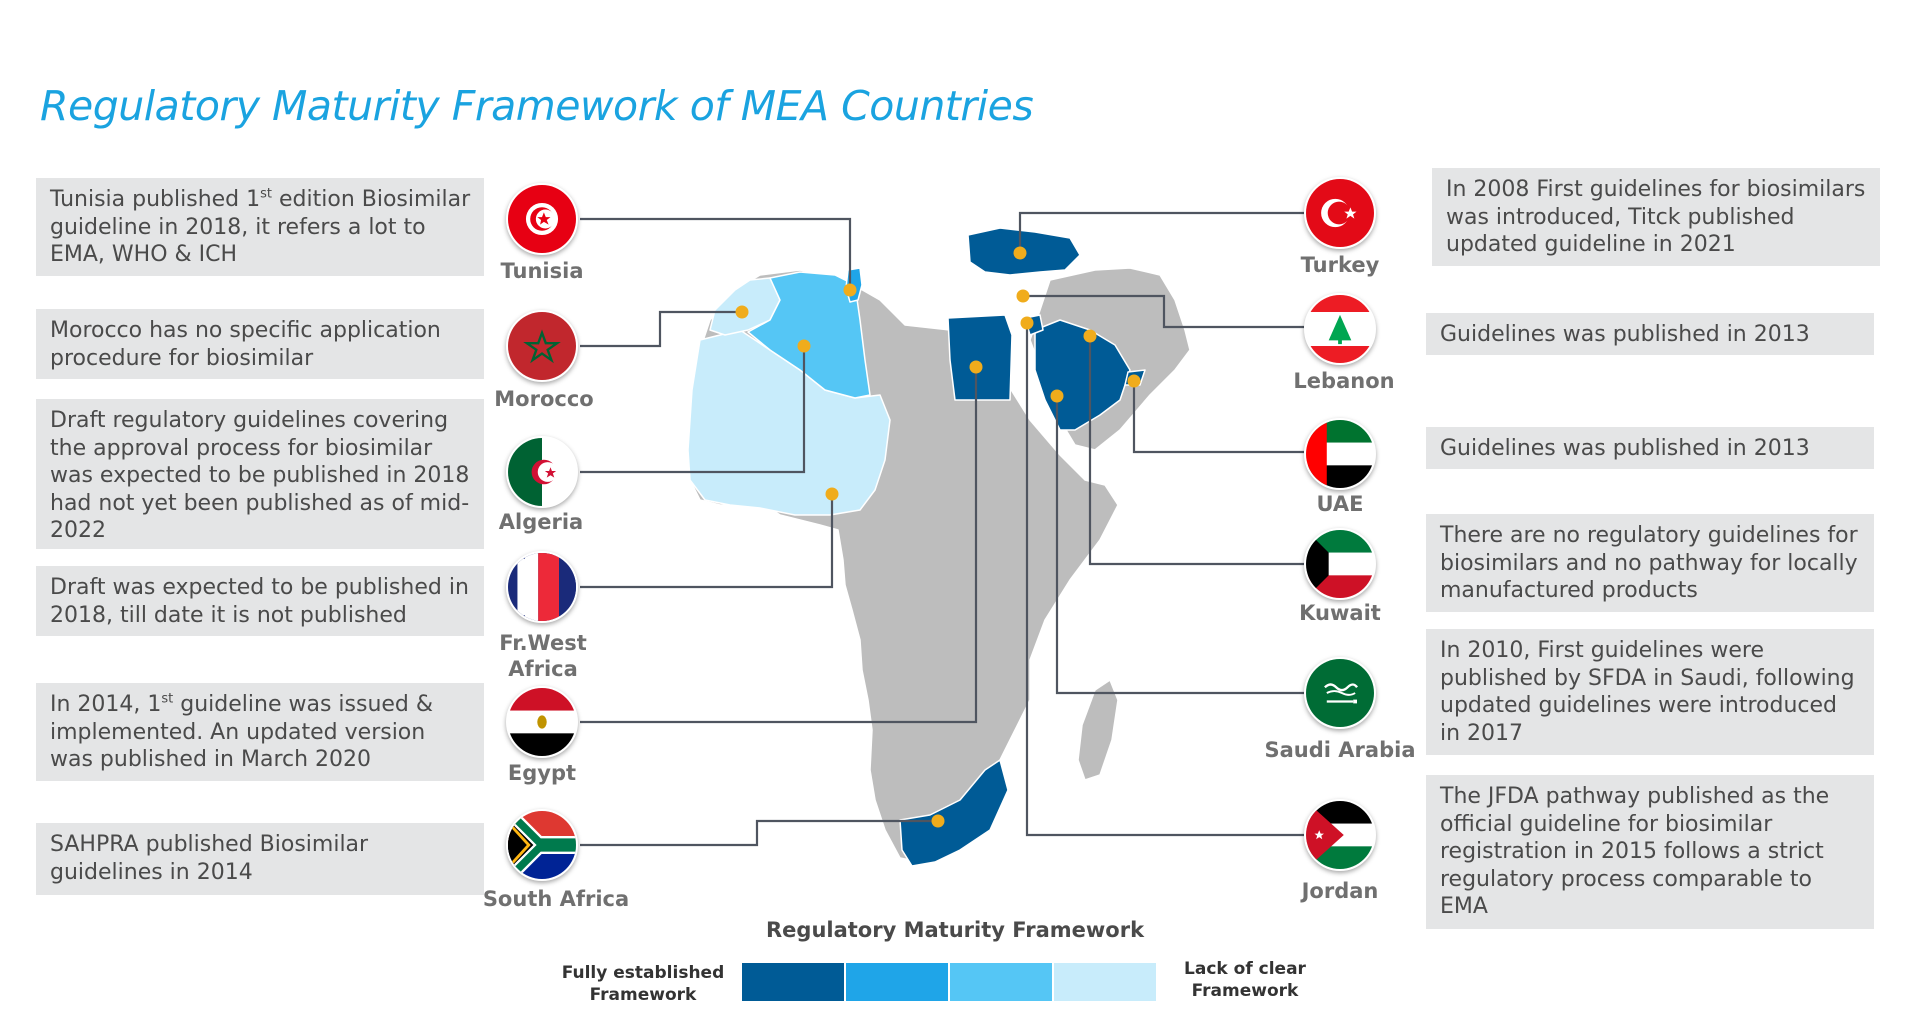 Image resolution: width=1911 pixels, height=1010 pixels. I want to click on uae-flag-icon, so click(1340, 454).